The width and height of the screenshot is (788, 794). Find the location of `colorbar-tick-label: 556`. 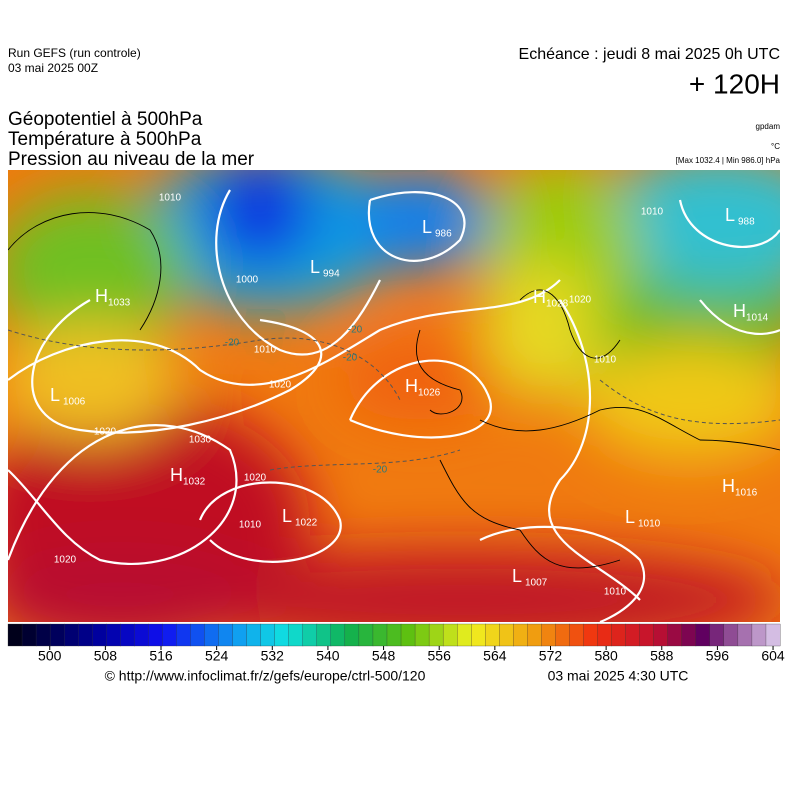

colorbar-tick-label: 556 is located at coordinates (440, 656).